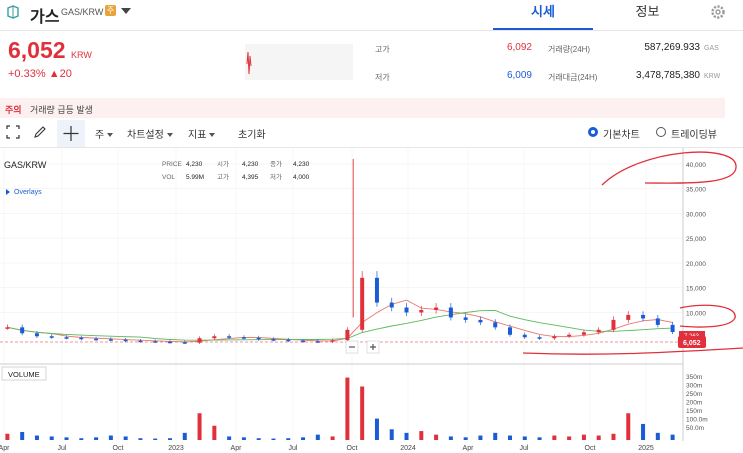 The image size is (743, 453). I want to click on coin-dropdown-icon, so click(126, 11).